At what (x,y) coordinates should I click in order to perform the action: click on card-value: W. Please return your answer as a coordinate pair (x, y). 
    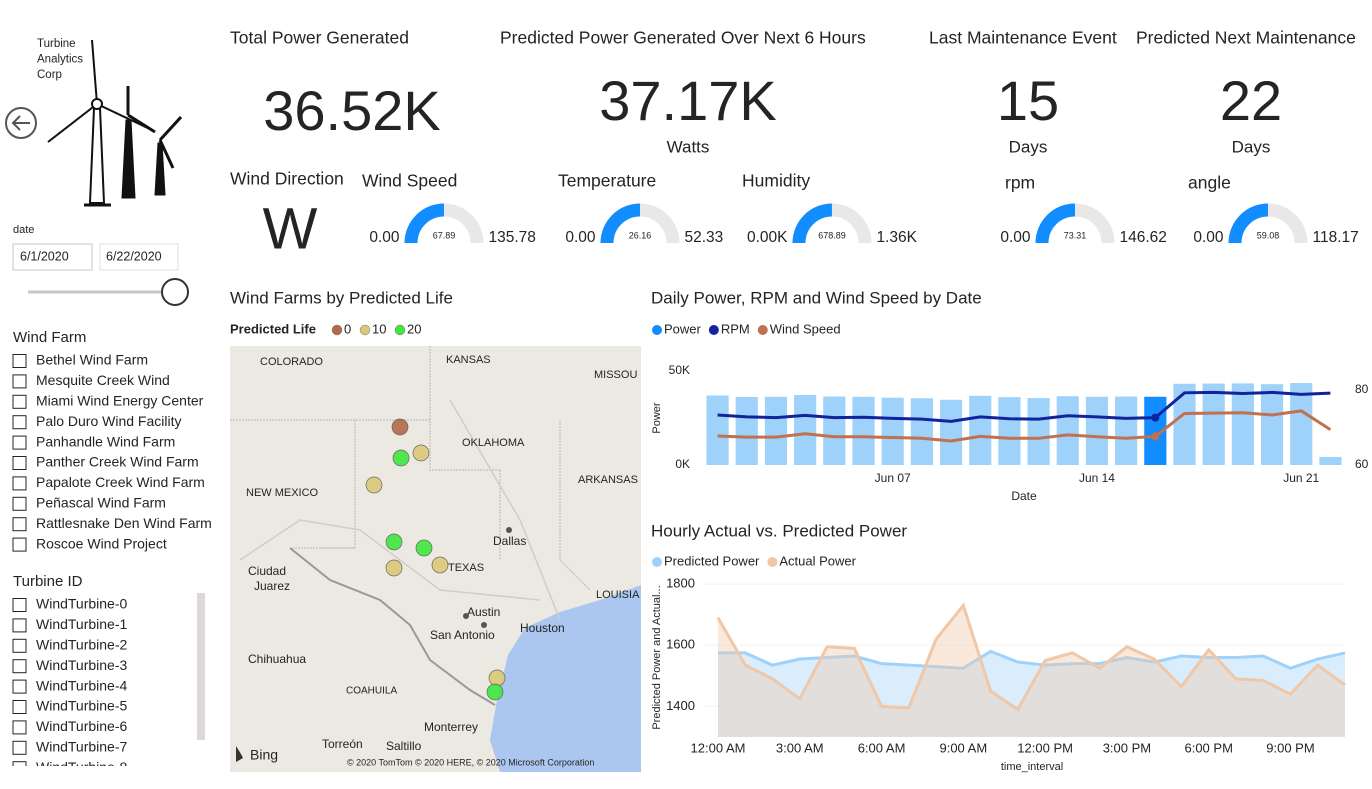
    Looking at the image, I should click on (290, 228).